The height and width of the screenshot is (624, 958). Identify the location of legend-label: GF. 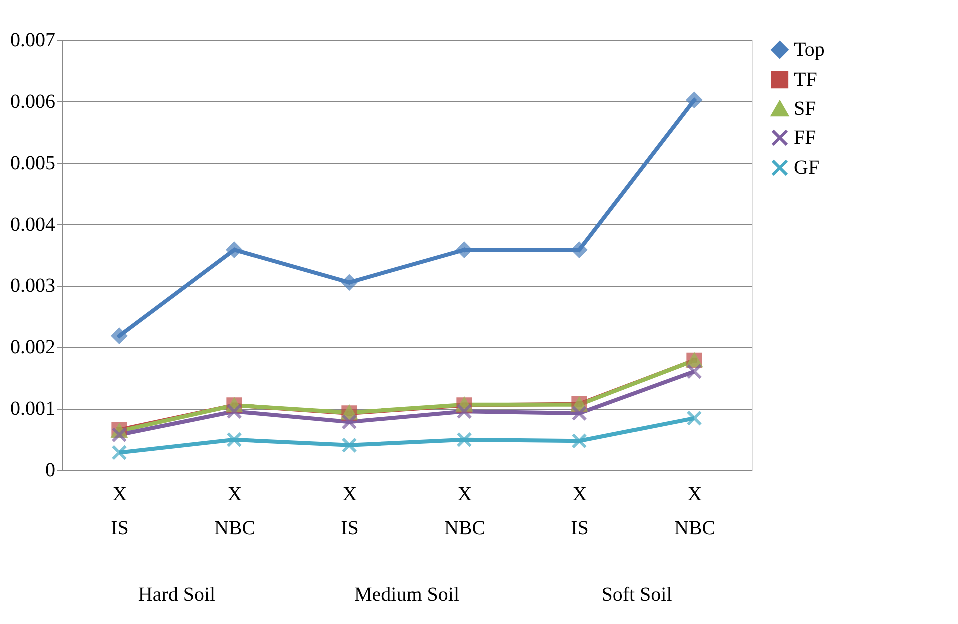
(807, 168).